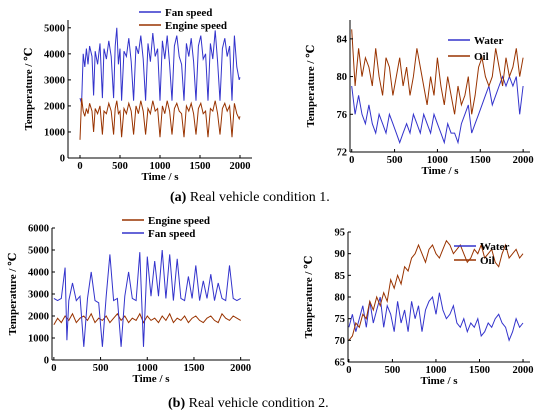 This screenshot has height=416, width=550. I want to click on y-tick-label: 84, so click(342, 39).